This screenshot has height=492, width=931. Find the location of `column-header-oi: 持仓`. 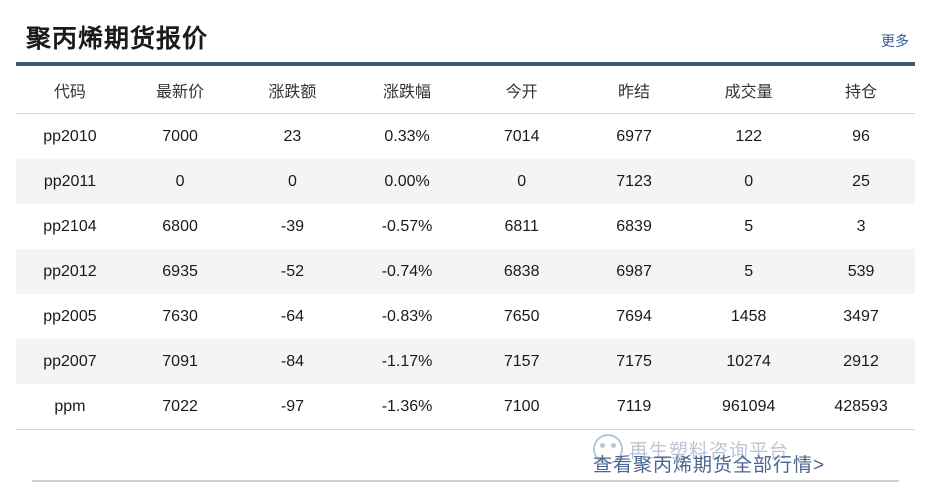

column-header-oi: 持仓 is located at coordinates (861, 90).